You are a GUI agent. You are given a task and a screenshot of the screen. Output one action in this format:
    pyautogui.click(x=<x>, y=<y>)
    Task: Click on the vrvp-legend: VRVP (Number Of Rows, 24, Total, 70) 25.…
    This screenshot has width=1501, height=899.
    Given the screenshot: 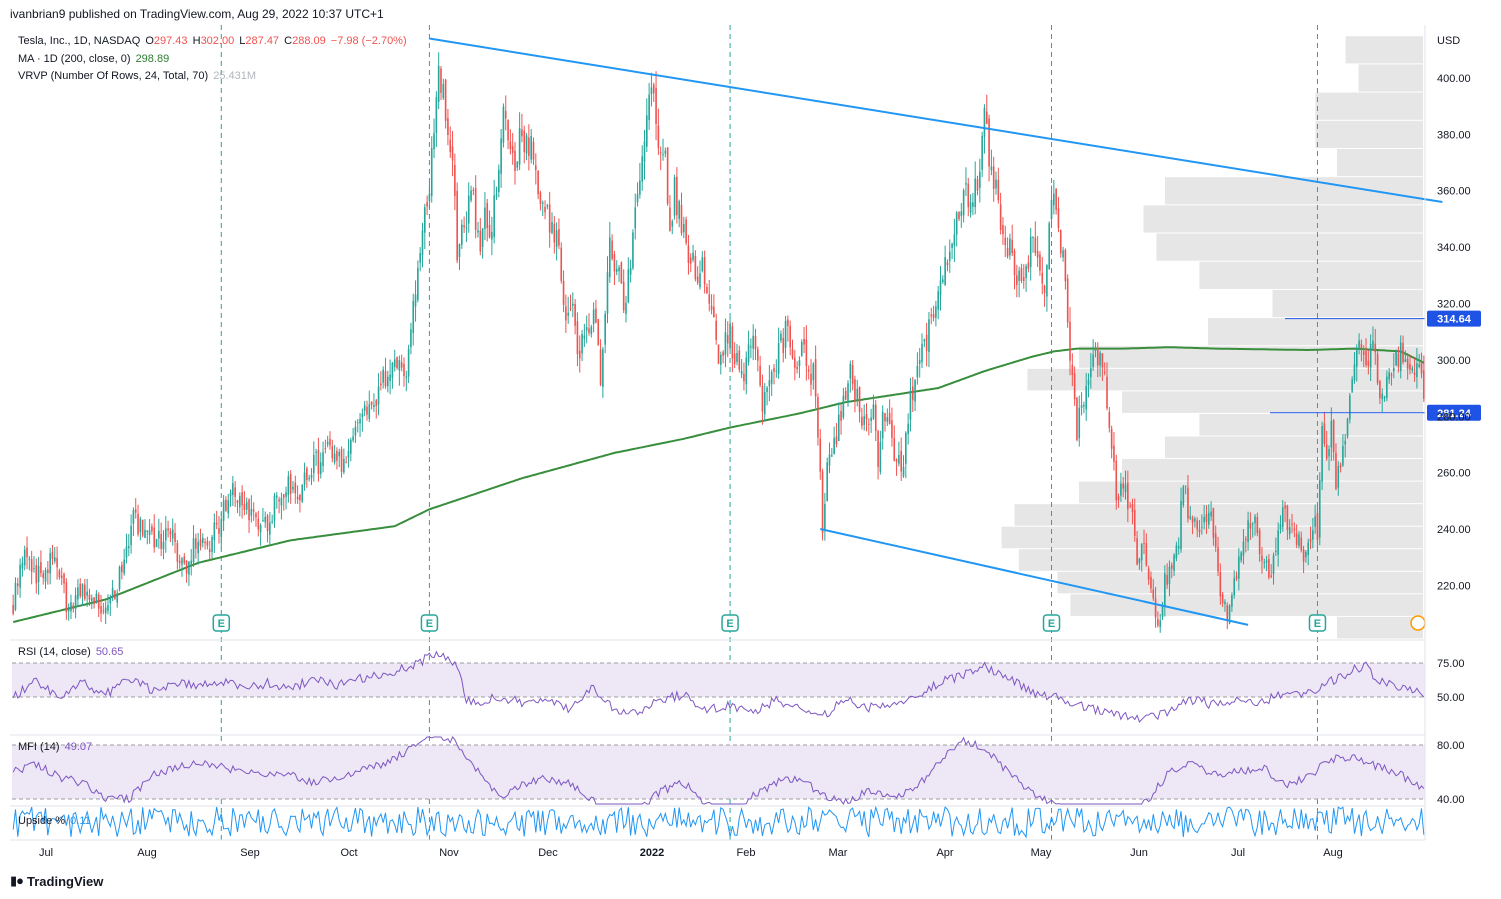 What is the action you would take?
    pyautogui.click(x=137, y=76)
    